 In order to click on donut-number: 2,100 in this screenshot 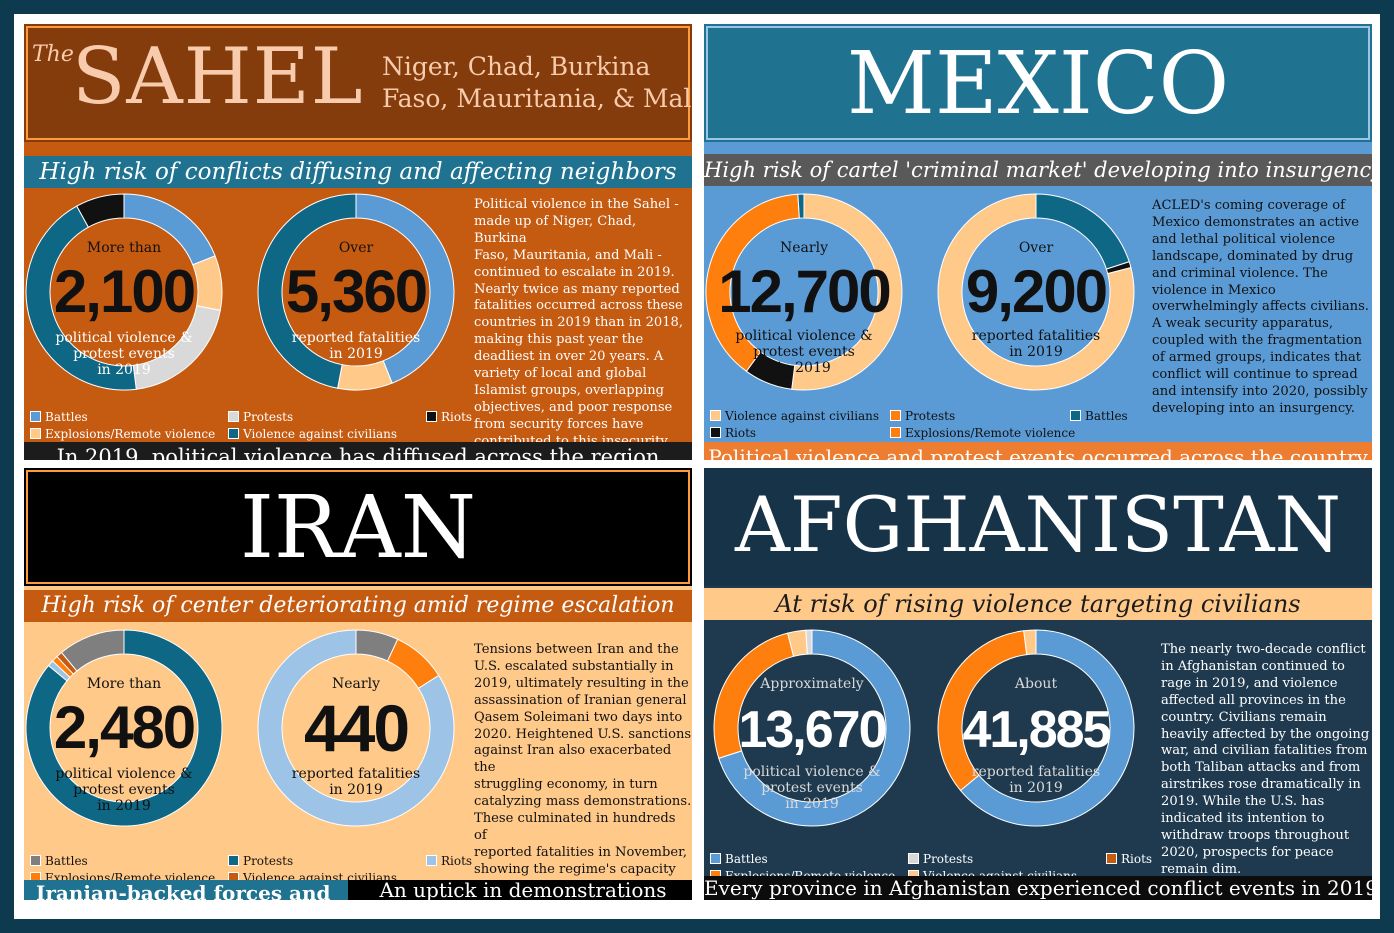, I will do `click(124, 291)`.